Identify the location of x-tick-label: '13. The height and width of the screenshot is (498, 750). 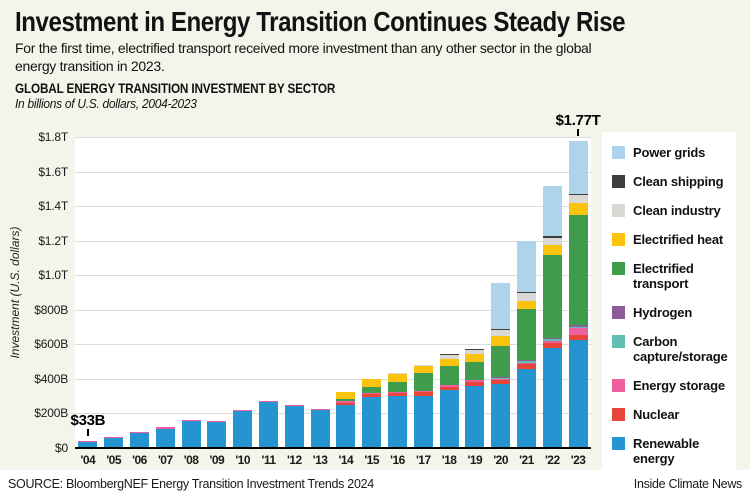
(320, 460).